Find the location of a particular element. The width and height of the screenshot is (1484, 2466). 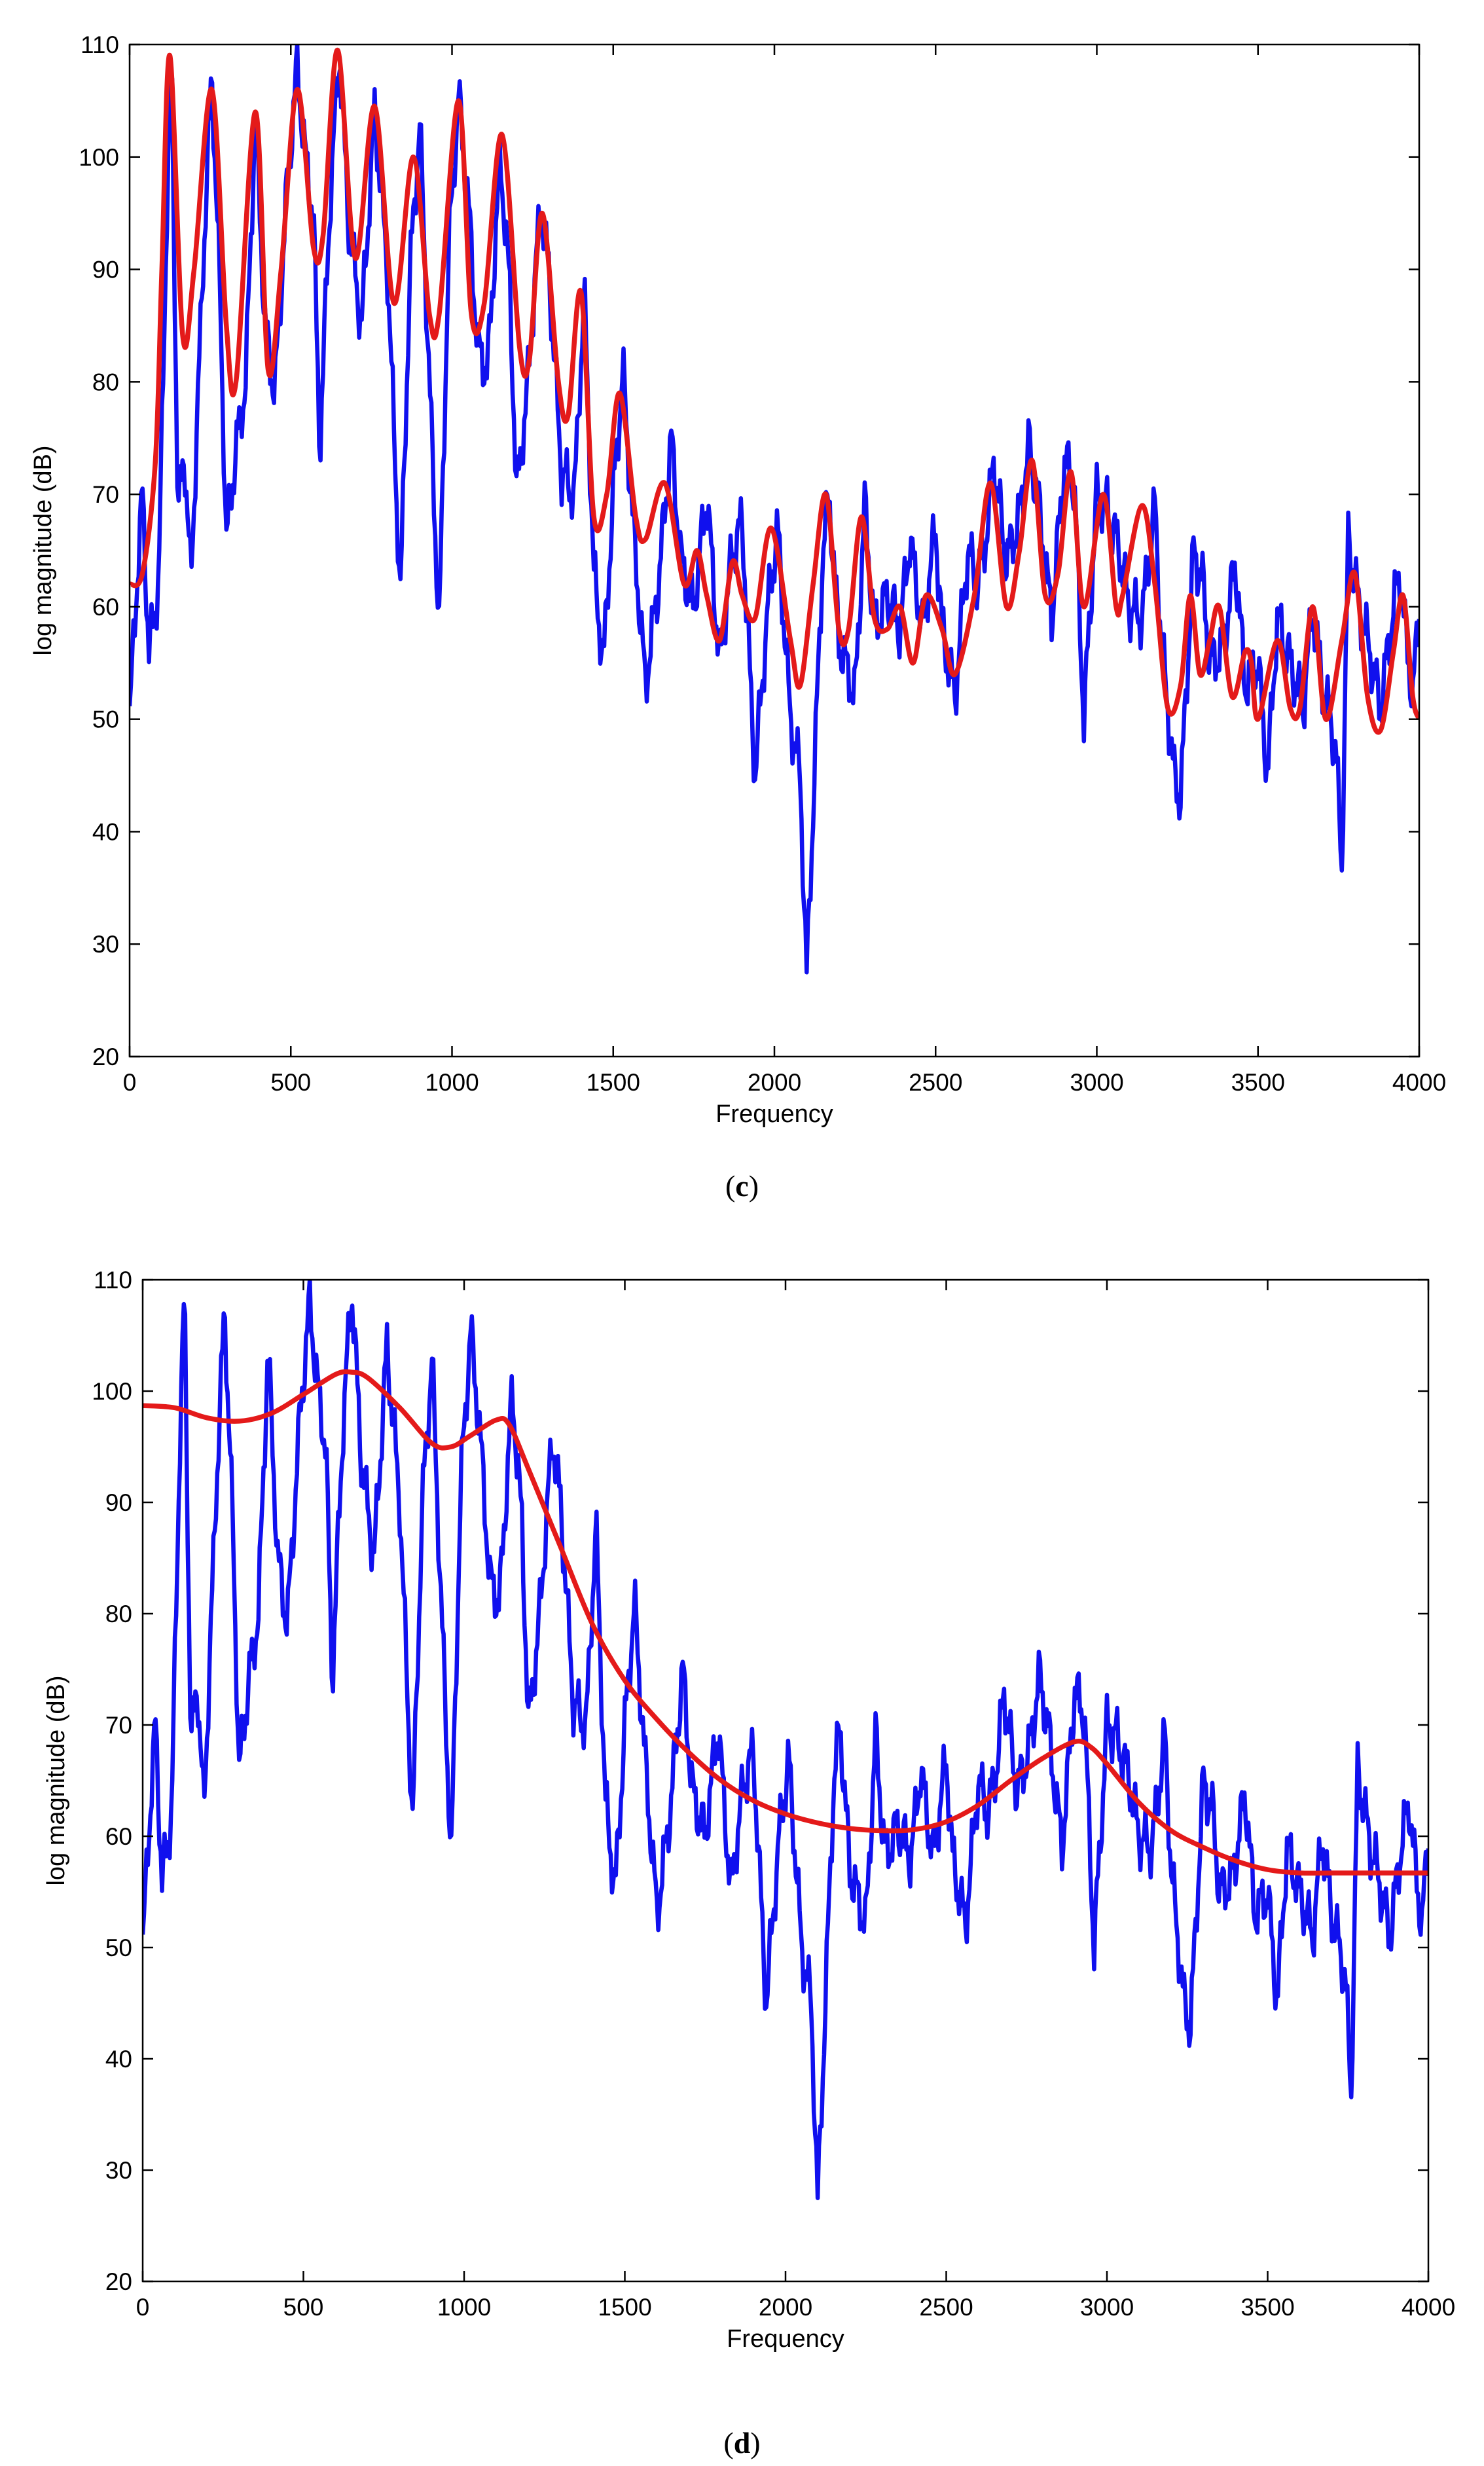

caption-c: (c) is located at coordinates (742, 1186).